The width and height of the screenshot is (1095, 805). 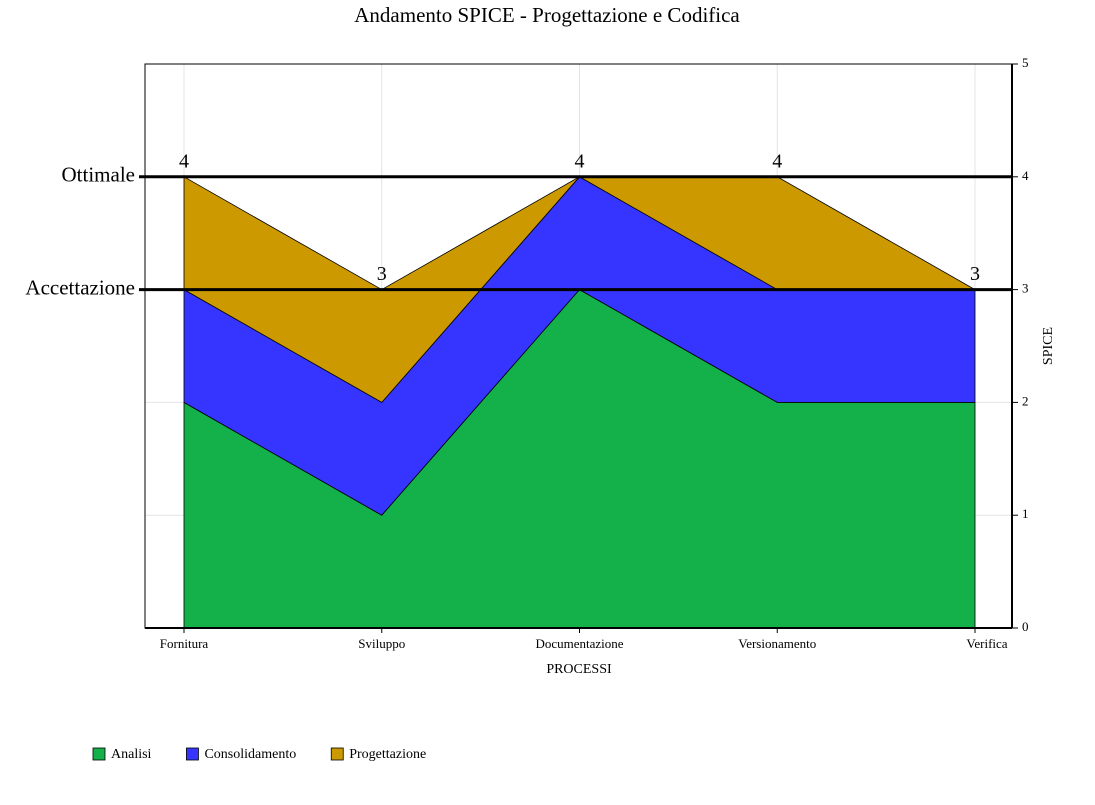 I want to click on legend-label: Consolidamento, so click(x=250, y=754).